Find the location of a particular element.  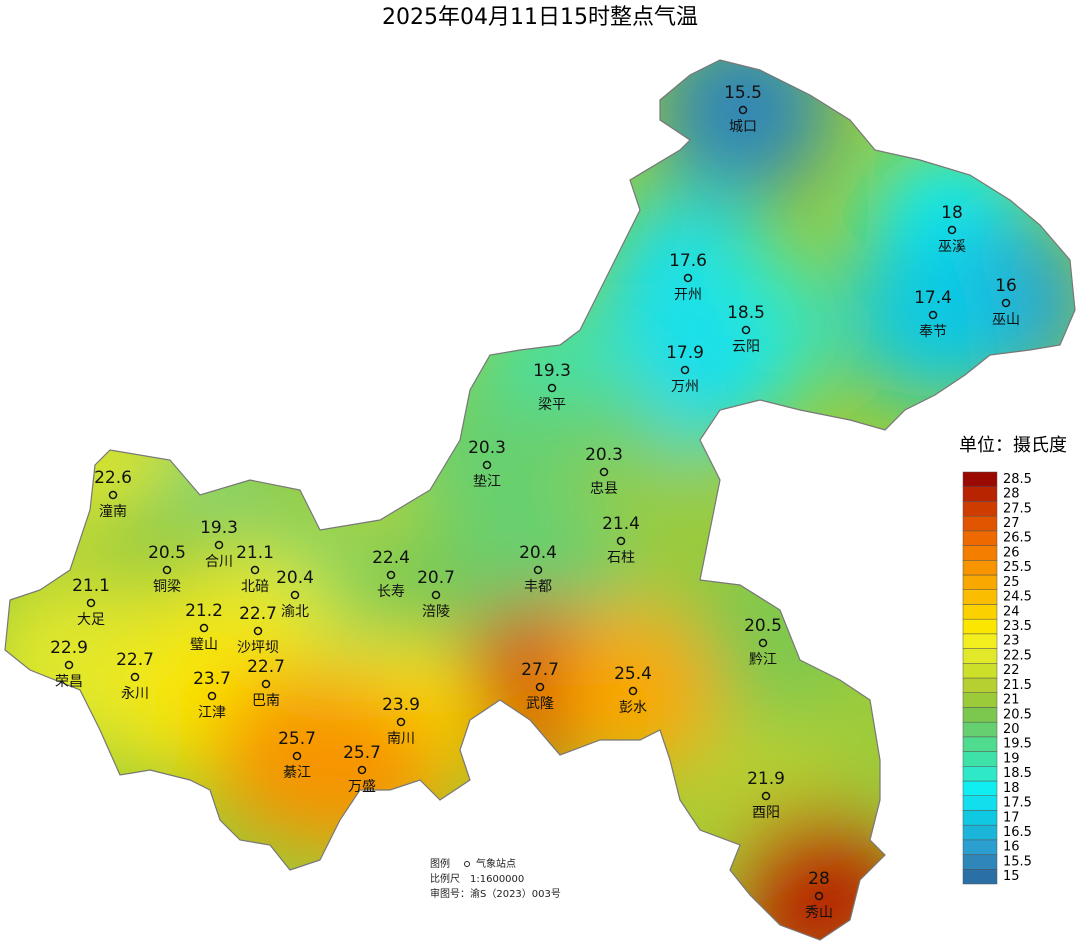

legend-label: 17 is located at coordinates (1011, 817).